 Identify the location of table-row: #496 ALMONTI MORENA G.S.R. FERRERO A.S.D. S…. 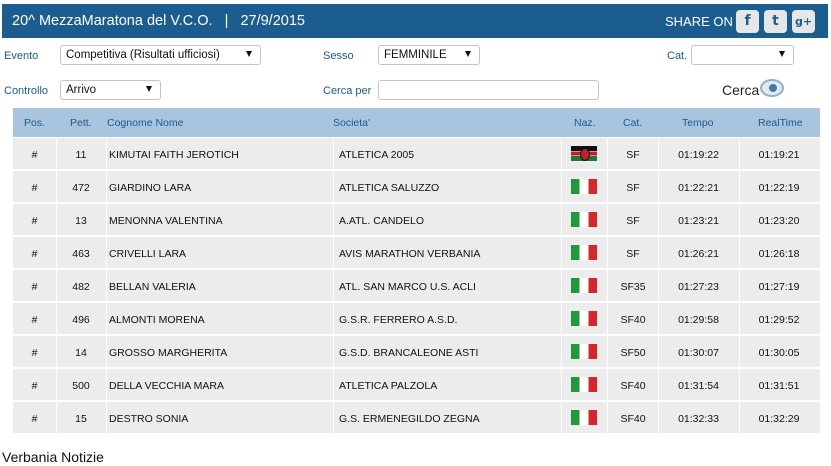
(416, 319).